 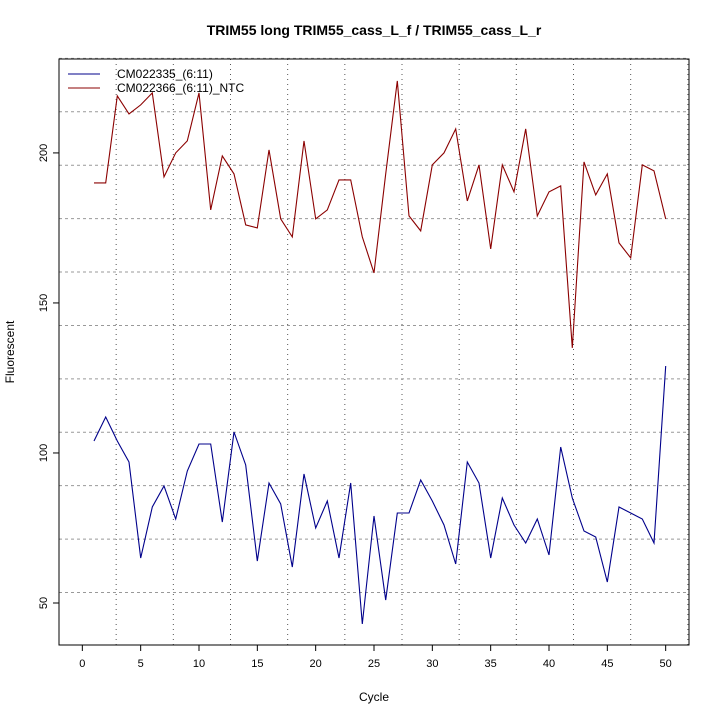 I want to click on x-tick-label: 45, so click(x=607, y=664).